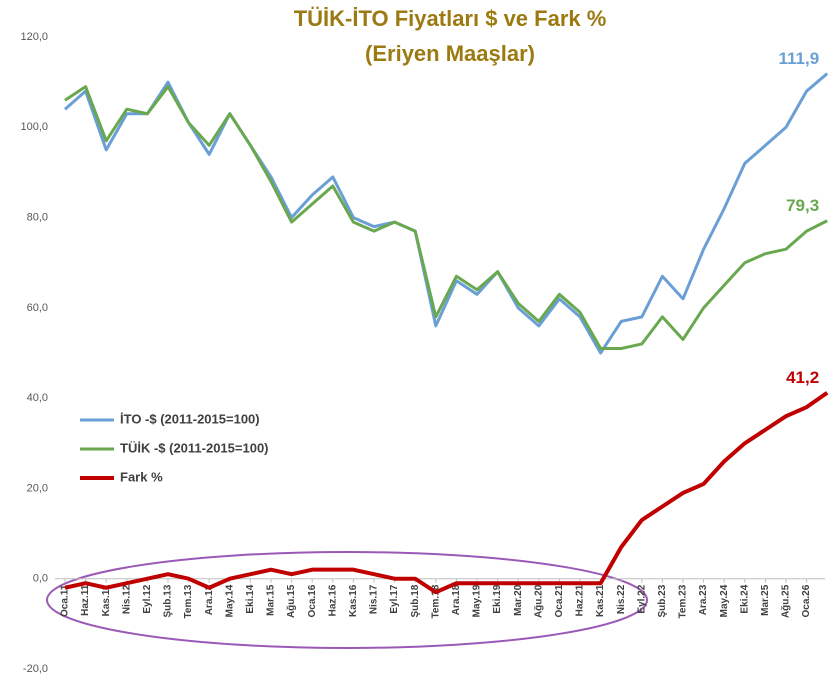 This screenshot has width=836, height=679. Describe the element at coordinates (40, 579) in the screenshot. I see `y-tick-label: 0,0` at that location.